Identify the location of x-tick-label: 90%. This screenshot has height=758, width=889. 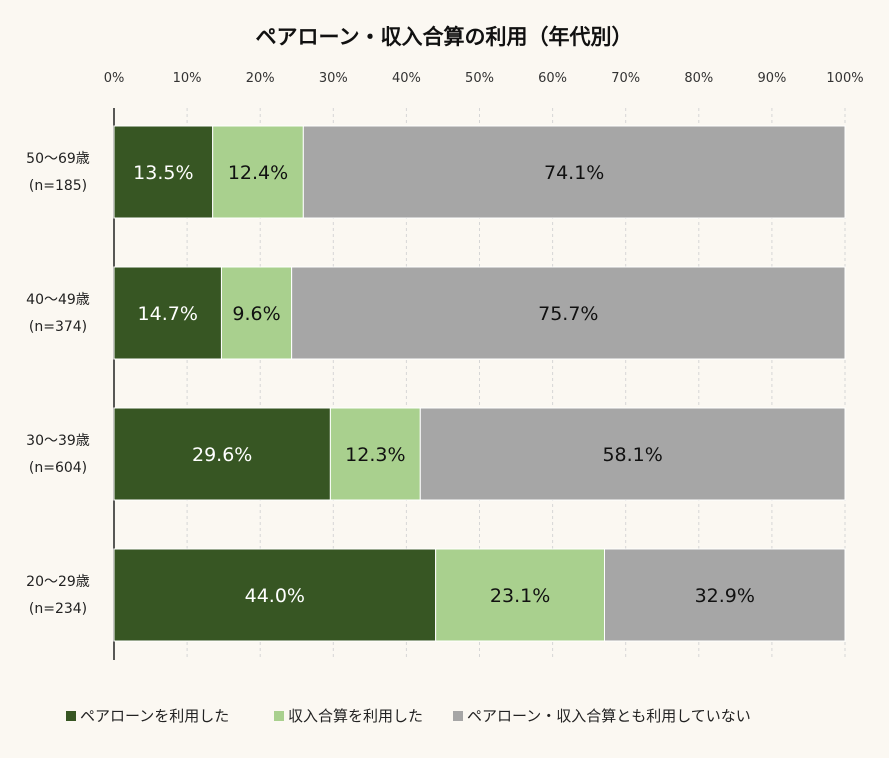
(771, 78).